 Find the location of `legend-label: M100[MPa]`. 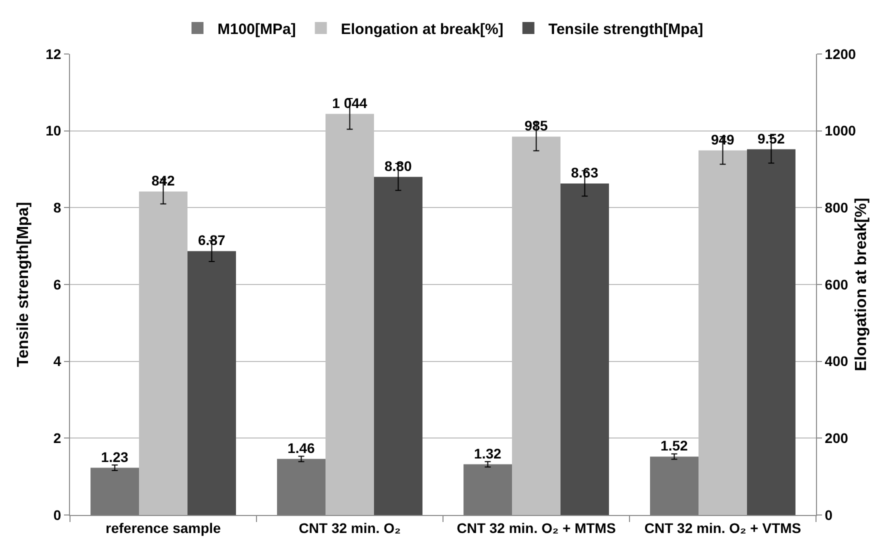

legend-label: M100[MPa] is located at coordinates (257, 29).